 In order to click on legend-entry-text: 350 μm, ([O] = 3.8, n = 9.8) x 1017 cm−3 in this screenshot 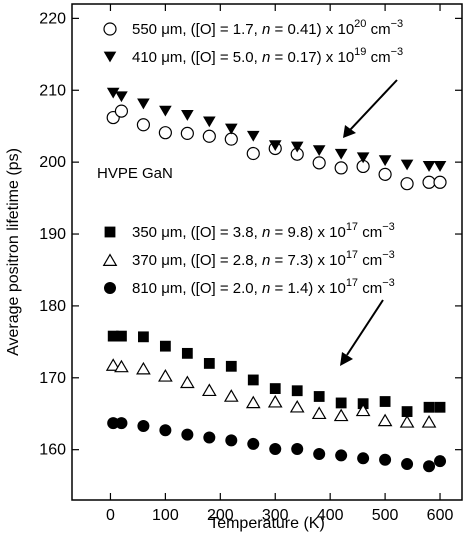, I will do `click(263, 231)`.